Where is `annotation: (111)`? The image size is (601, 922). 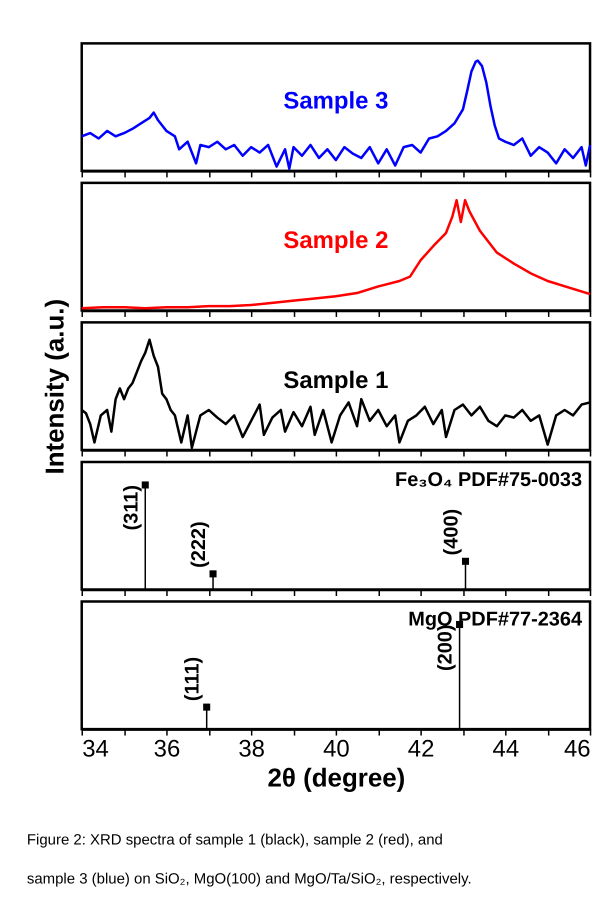 annotation: (111) is located at coordinates (193, 679).